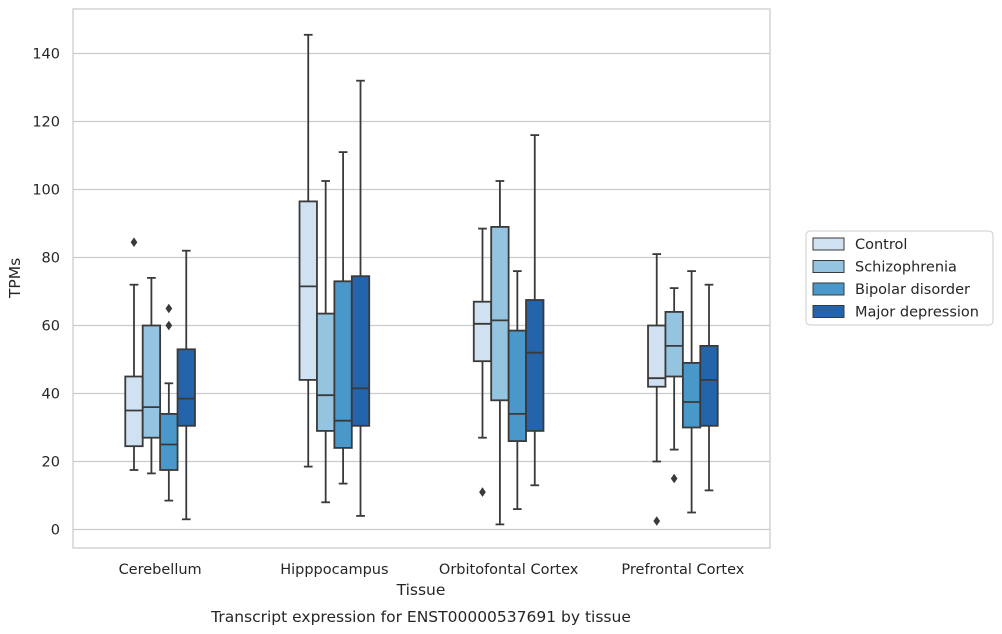 This screenshot has height=634, width=1002. Describe the element at coordinates (682, 570) in the screenshot. I see `x-tick-label: Prefrontal Cortex` at that location.